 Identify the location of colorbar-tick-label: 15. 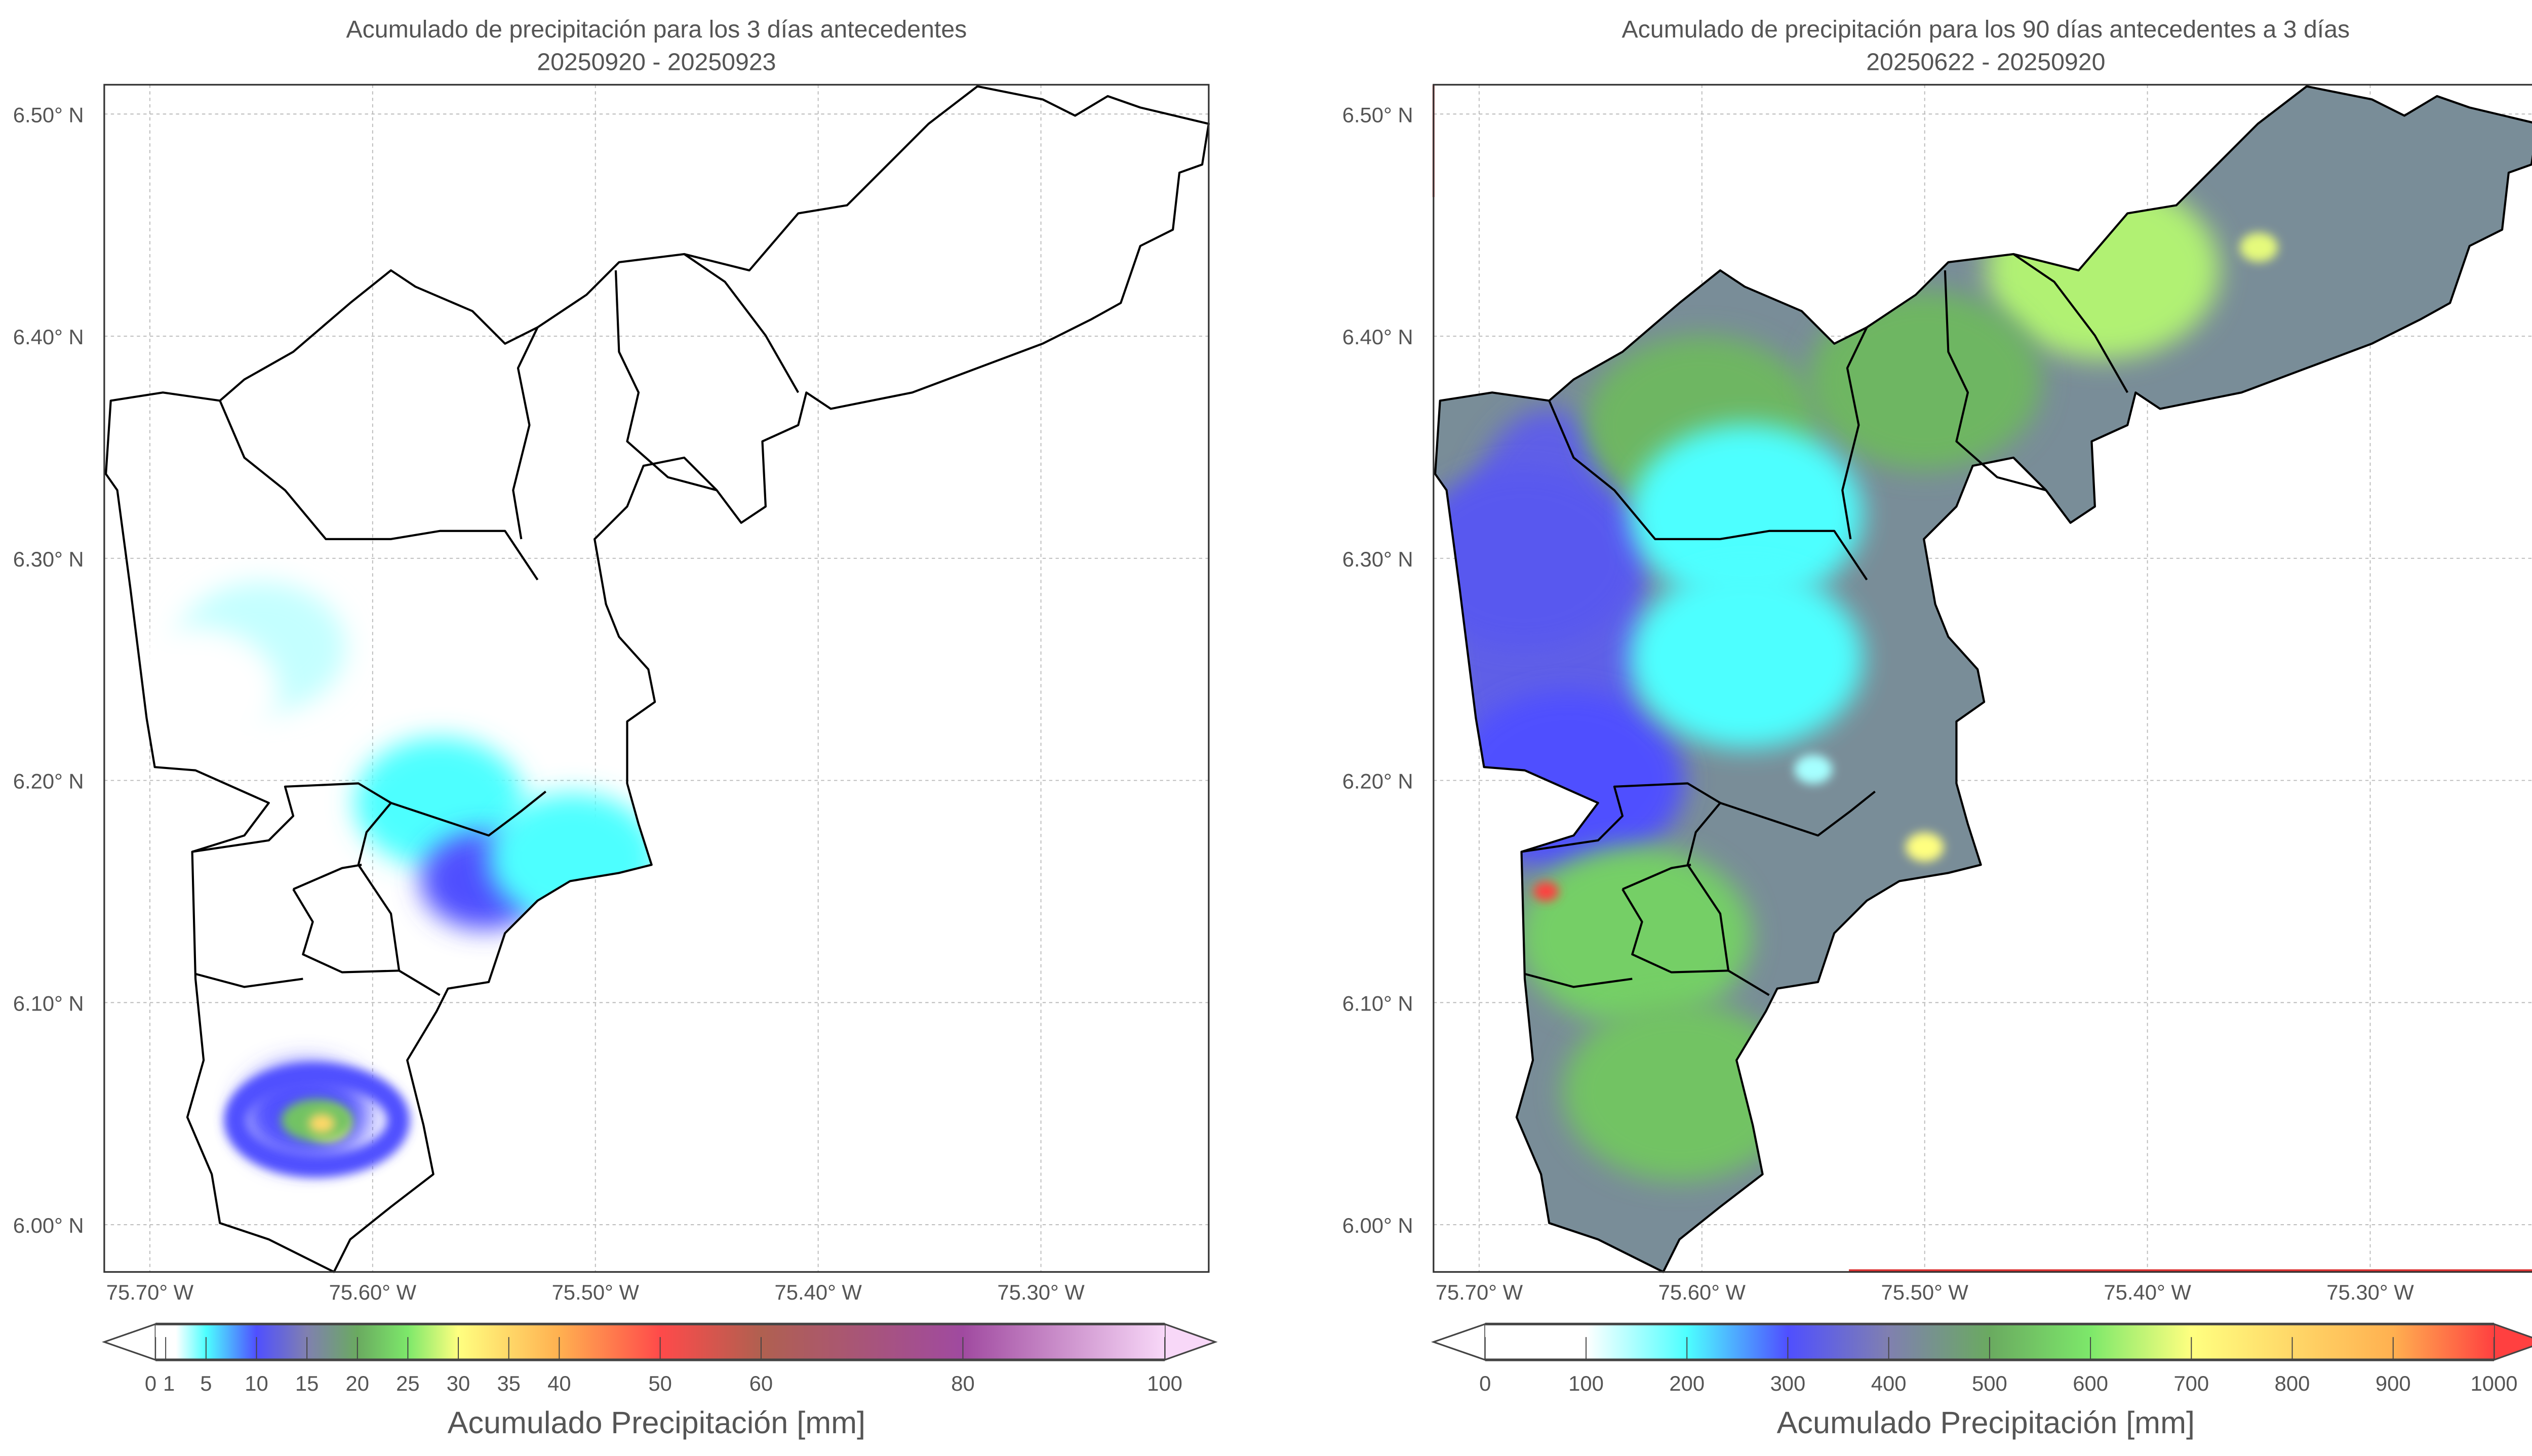
(307, 1383).